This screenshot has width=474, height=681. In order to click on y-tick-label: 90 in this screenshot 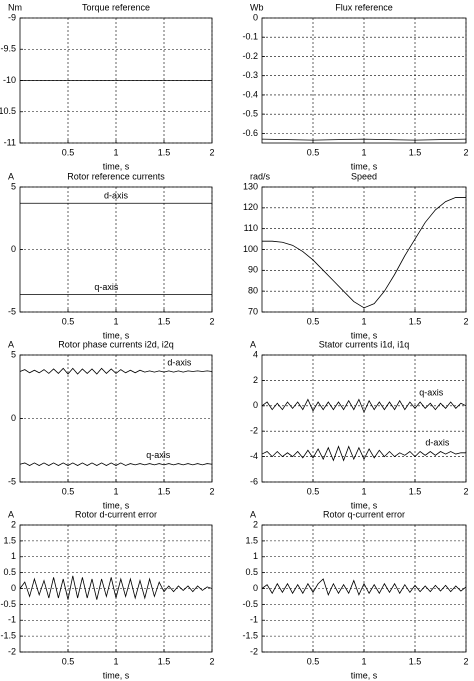, I will do `click(253, 270)`.